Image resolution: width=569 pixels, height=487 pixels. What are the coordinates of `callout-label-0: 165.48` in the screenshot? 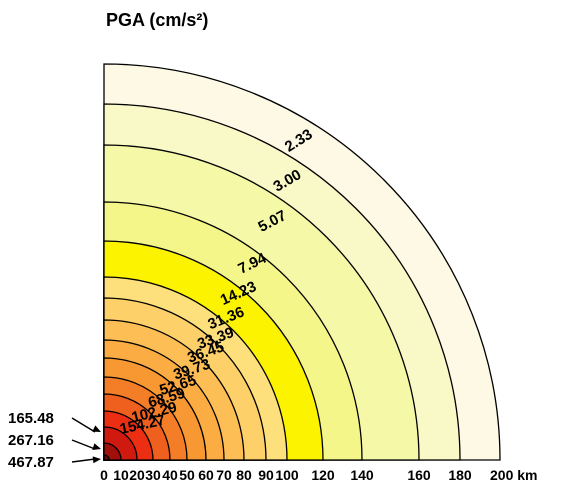 It's located at (31, 418).